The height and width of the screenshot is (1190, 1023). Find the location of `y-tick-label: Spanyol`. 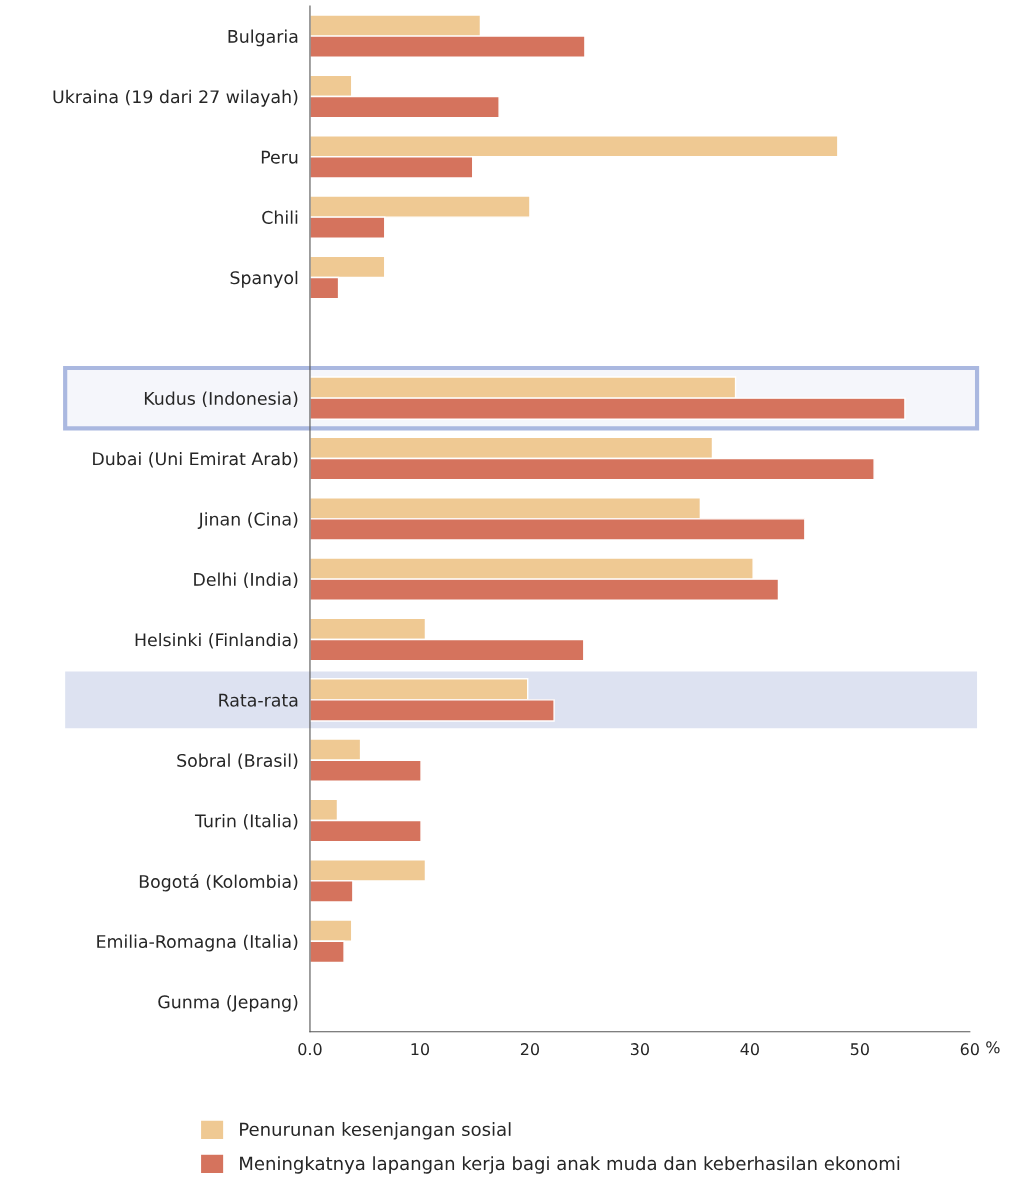

y-tick-label: Spanyol is located at coordinates (264, 279).